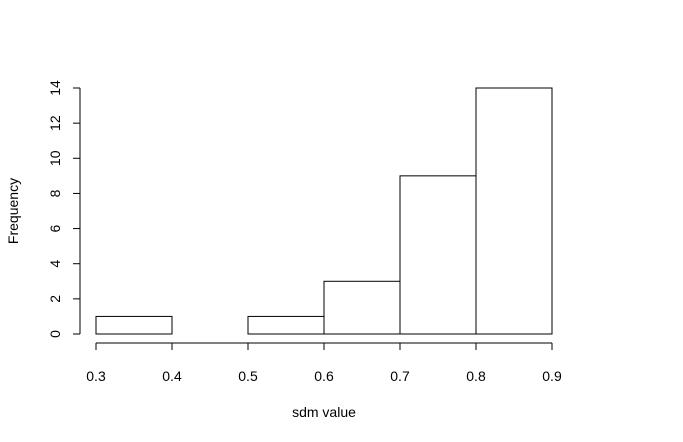 This screenshot has width=683, height=442. I want to click on y-tick-label-0: 0, so click(55, 334).